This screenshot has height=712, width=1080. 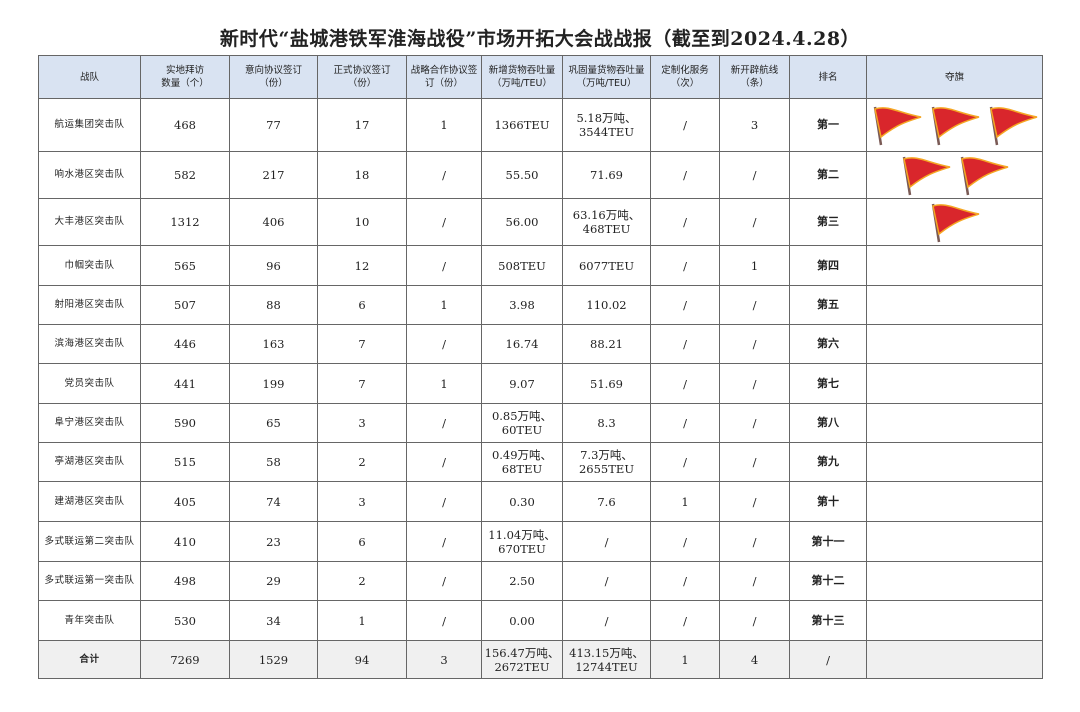 I want to click on cell-consolidated: 88.21, so click(x=606, y=344).